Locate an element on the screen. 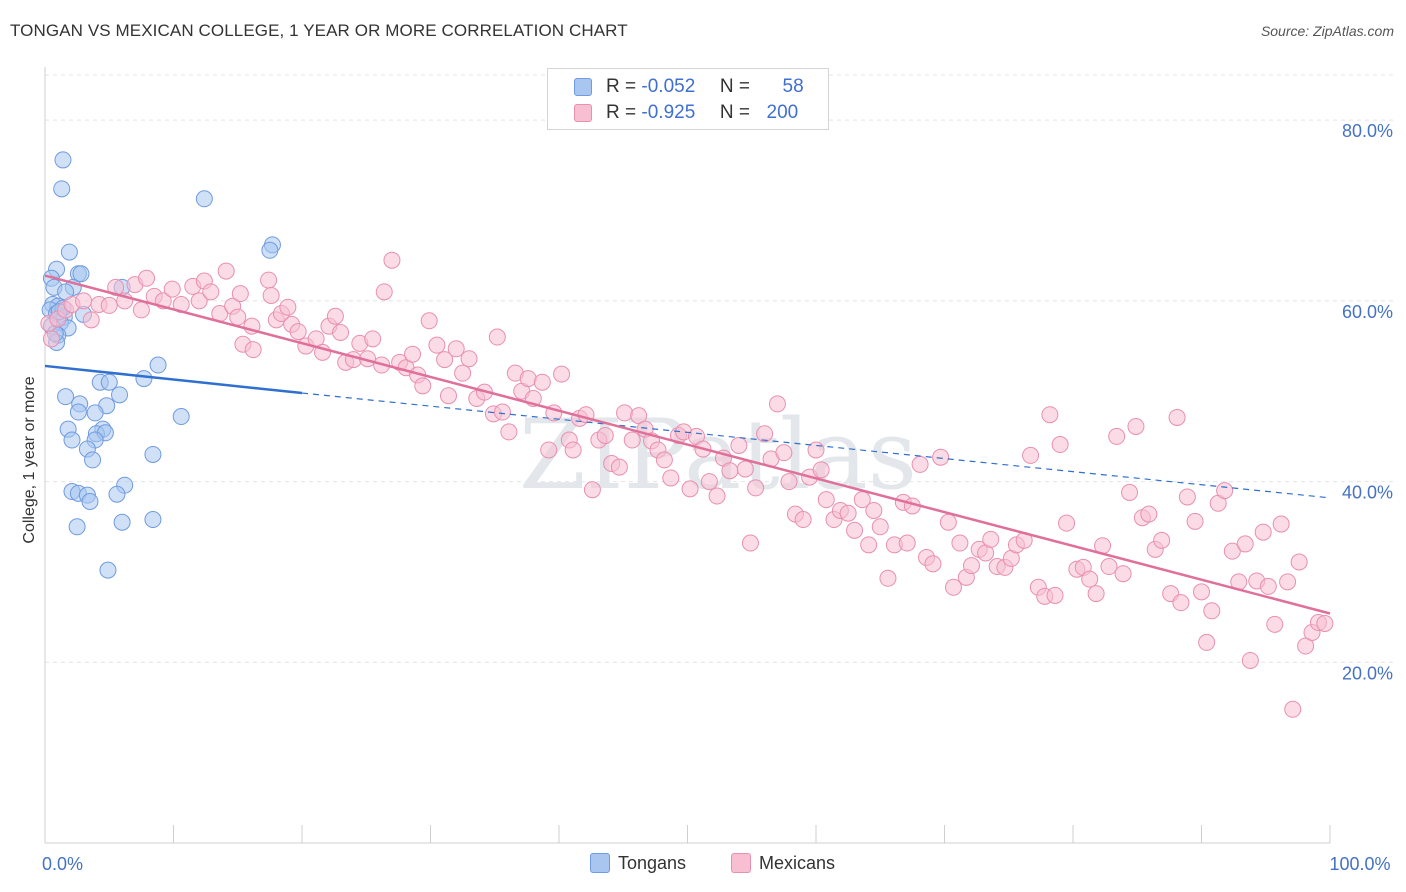  y-tick-label: 40.0% is located at coordinates (1367, 493).